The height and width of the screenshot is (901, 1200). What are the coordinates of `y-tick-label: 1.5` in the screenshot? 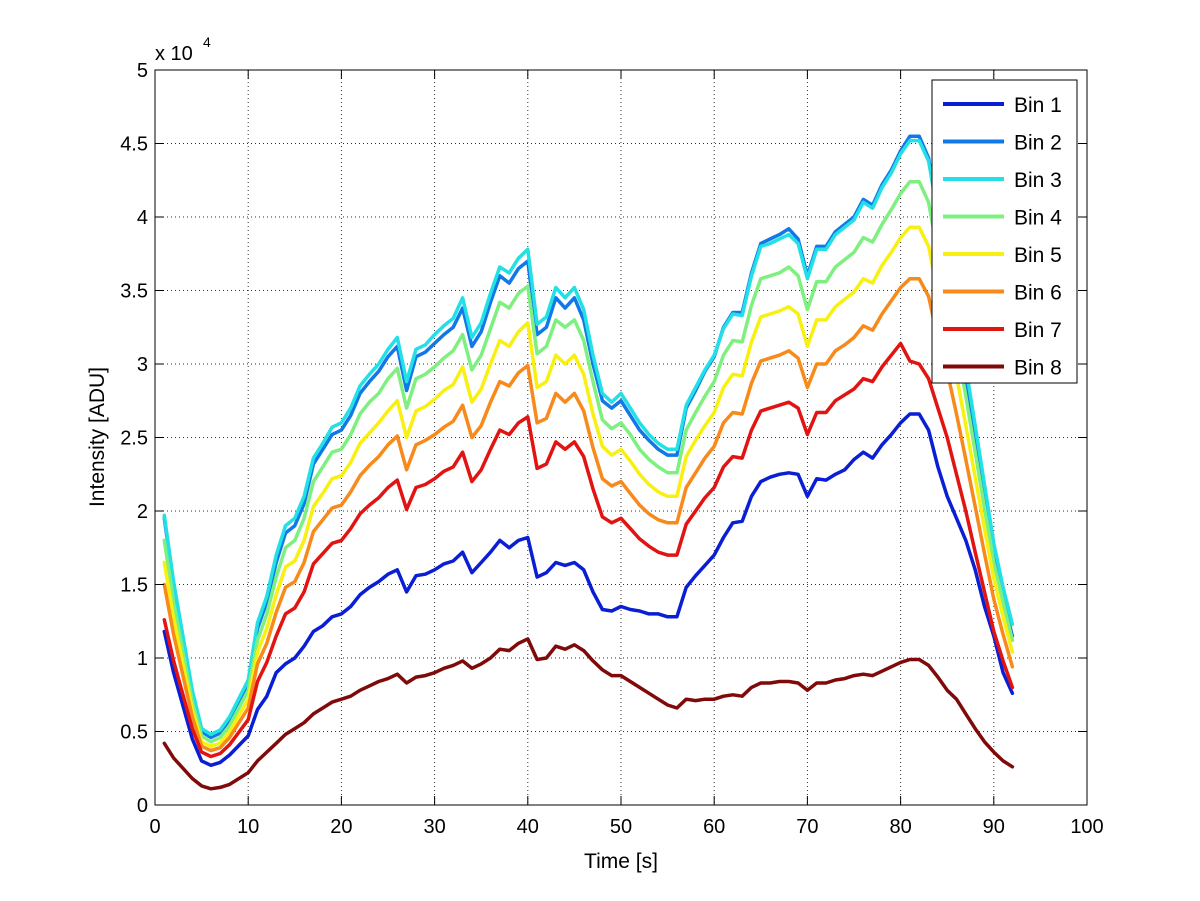 It's located at (134, 586).